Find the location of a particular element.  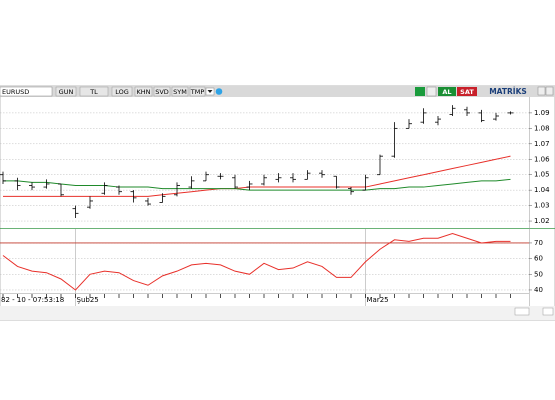

toolbar-button-label: SYM is located at coordinates (180, 92).